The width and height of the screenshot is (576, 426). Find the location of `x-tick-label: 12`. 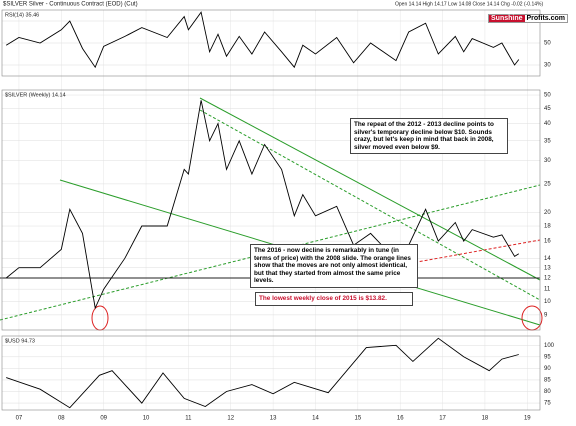

x-tick-label: 12 is located at coordinates (230, 419).